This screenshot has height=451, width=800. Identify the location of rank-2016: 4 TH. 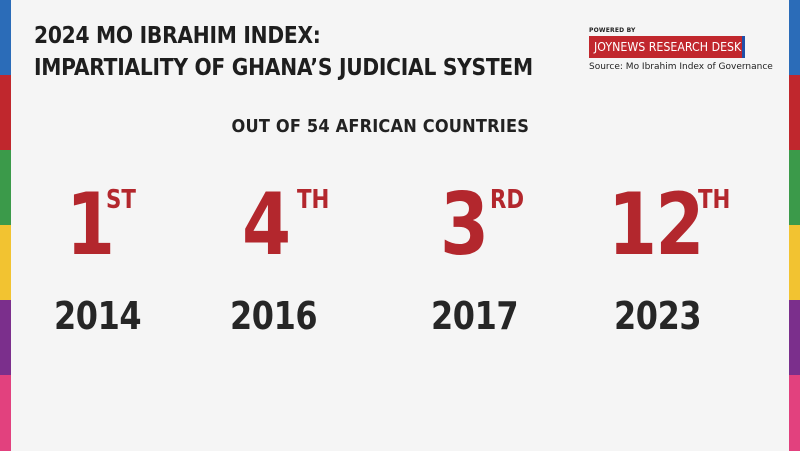
(285, 225).